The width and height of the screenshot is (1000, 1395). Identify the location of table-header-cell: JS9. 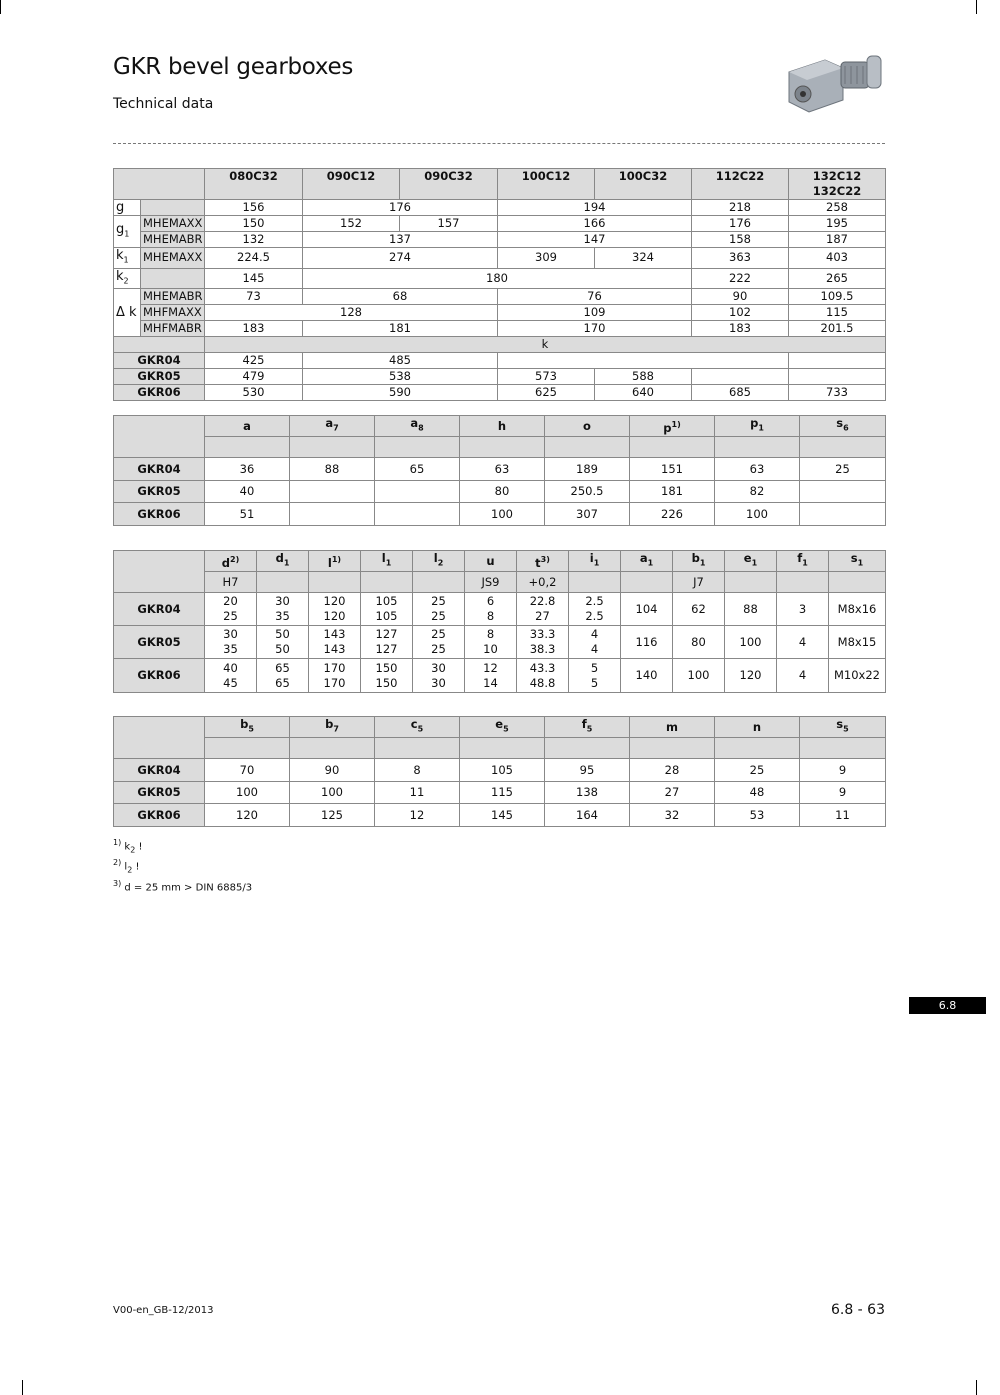
(490, 582).